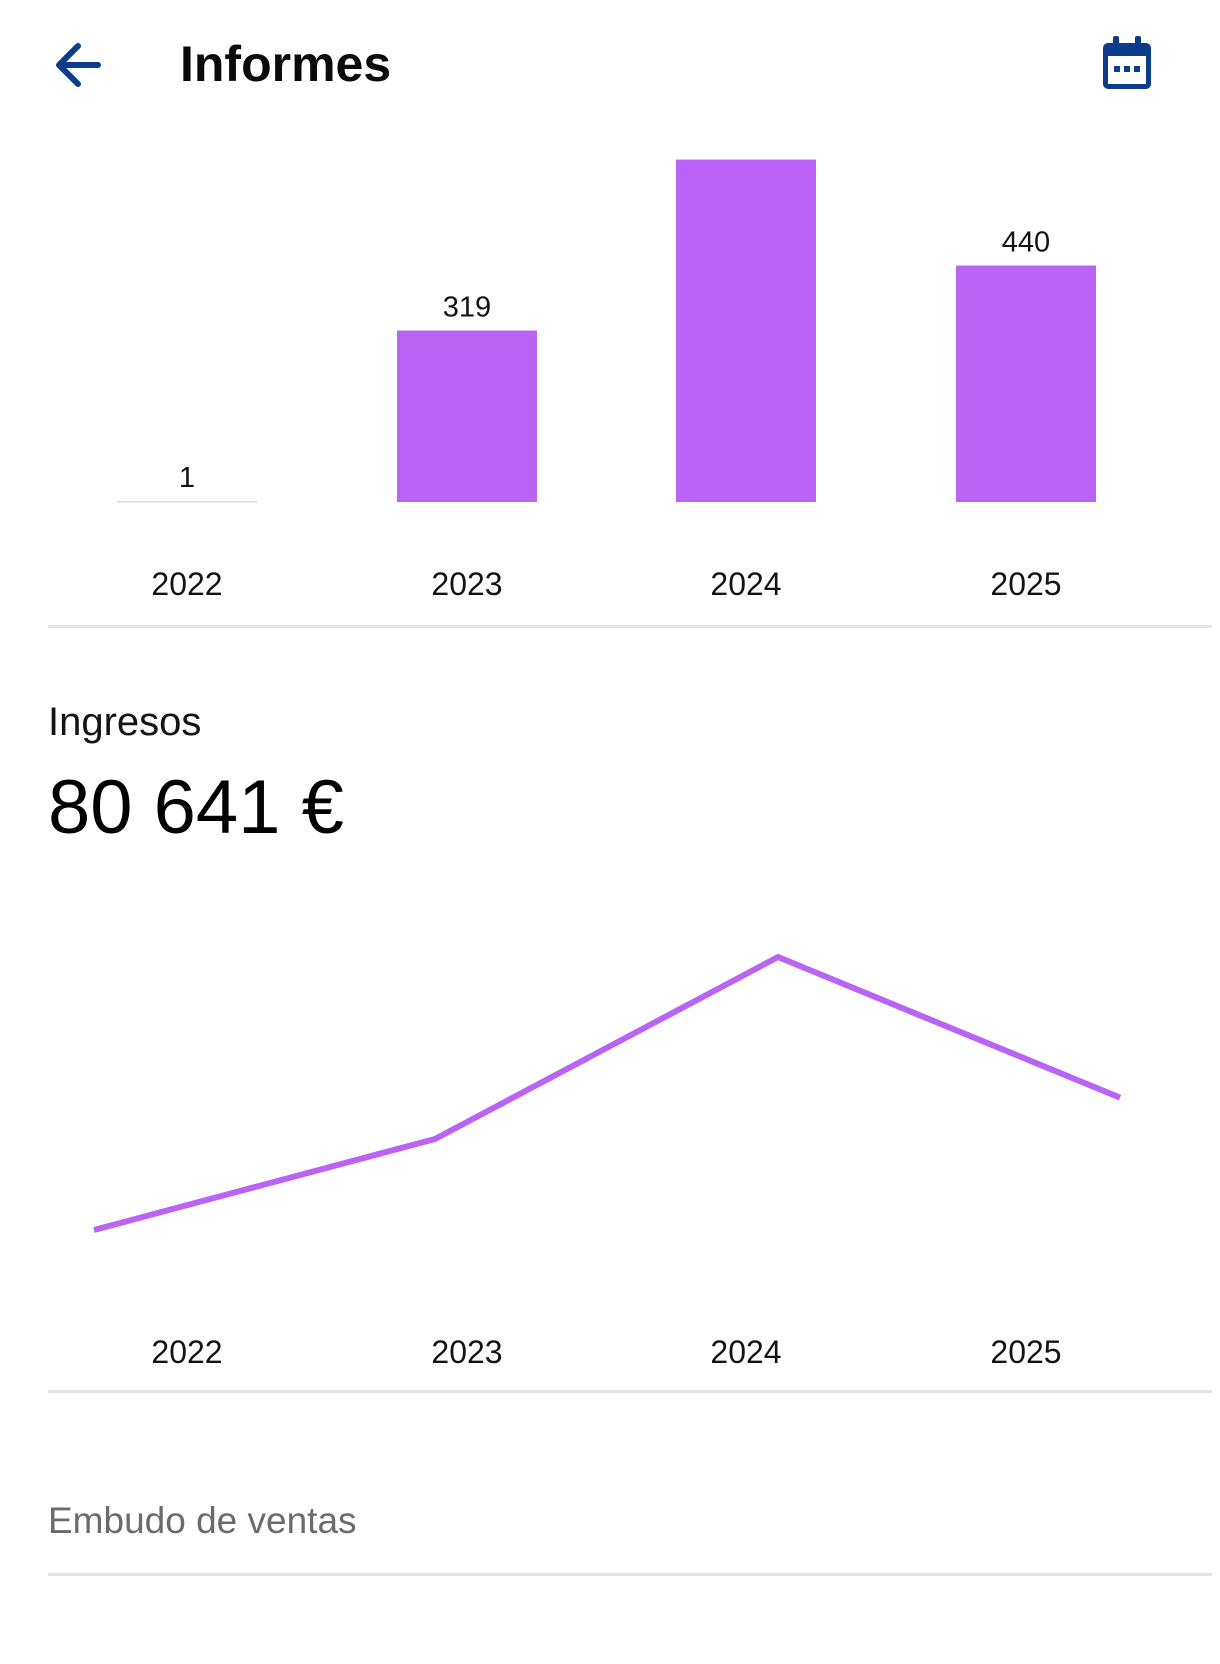 This screenshot has width=1220, height=1664. Describe the element at coordinates (187, 478) in the screenshot. I see `bar-data-label: 1` at that location.